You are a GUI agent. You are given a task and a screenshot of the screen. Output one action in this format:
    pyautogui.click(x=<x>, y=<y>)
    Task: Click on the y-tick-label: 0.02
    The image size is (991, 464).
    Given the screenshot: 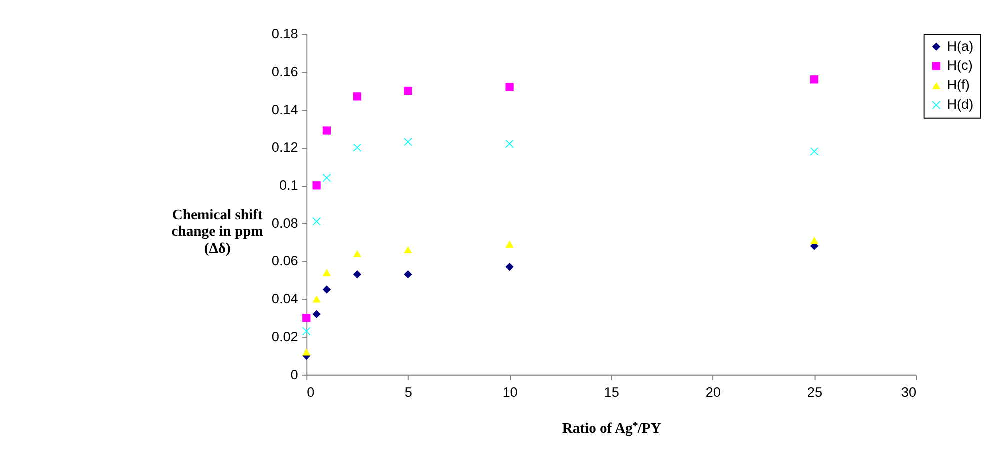 What is the action you would take?
    pyautogui.click(x=285, y=336)
    